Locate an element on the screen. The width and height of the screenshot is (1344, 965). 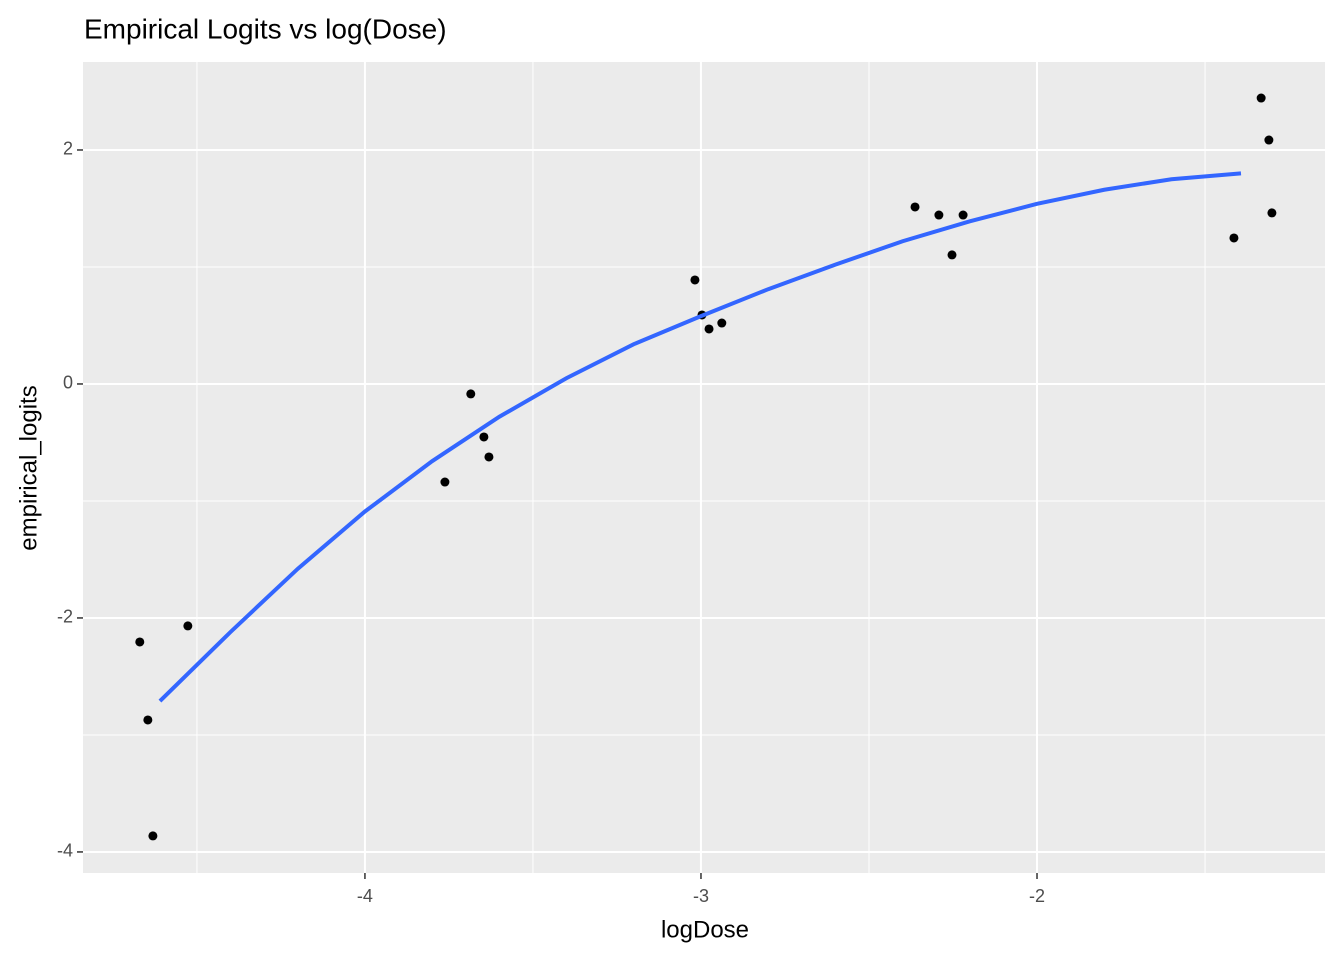
x-tick-label: -4 is located at coordinates (365, 896).